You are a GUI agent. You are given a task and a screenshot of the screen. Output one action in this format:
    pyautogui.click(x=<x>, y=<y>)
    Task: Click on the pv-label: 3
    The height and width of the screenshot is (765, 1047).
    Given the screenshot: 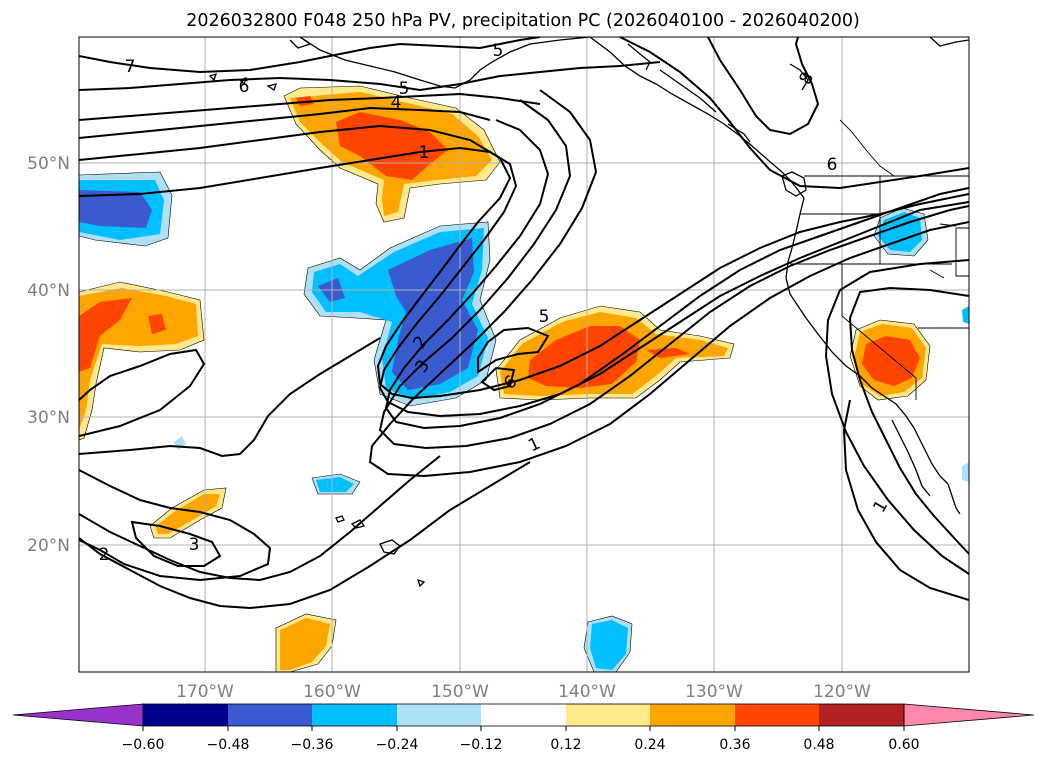 What is the action you would take?
    pyautogui.click(x=194, y=545)
    